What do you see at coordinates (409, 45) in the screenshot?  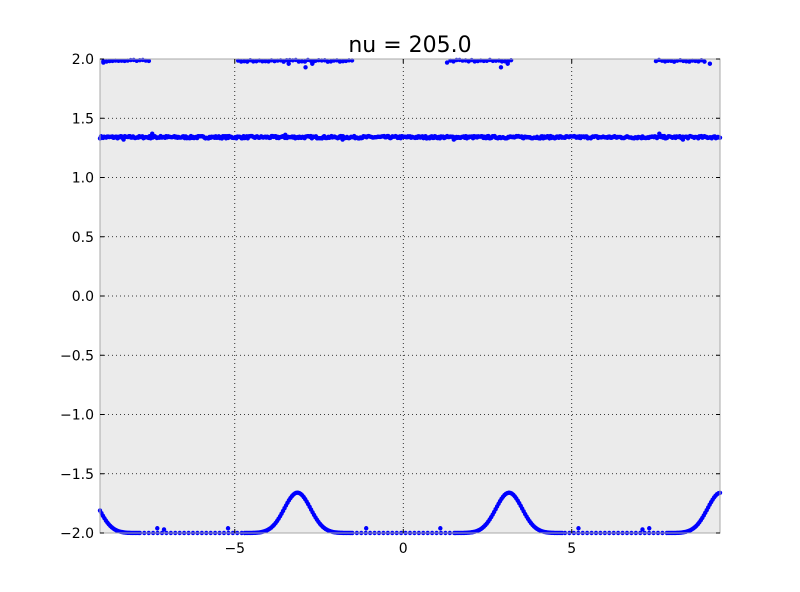 I see `chart-title: nu = 205.0` at bounding box center [409, 45].